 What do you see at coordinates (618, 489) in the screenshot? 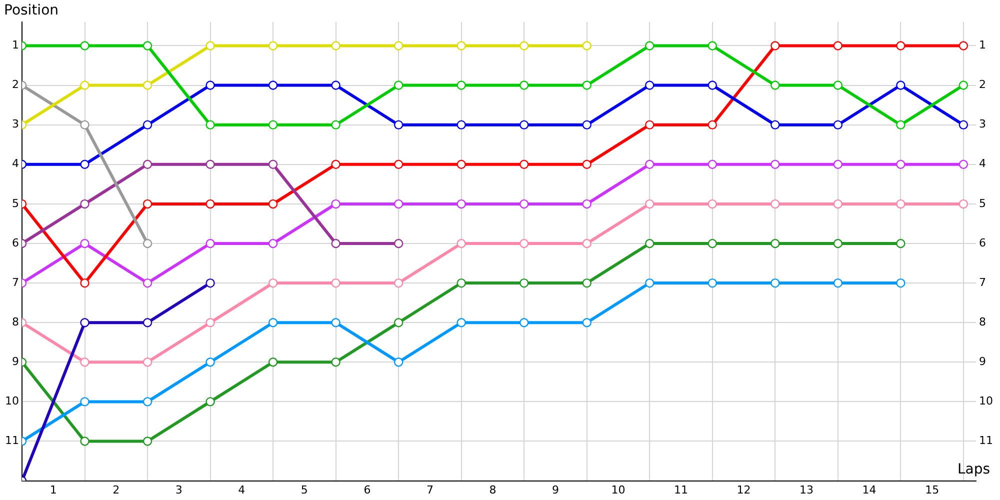
I see `x-tick-label: 10` at bounding box center [618, 489].